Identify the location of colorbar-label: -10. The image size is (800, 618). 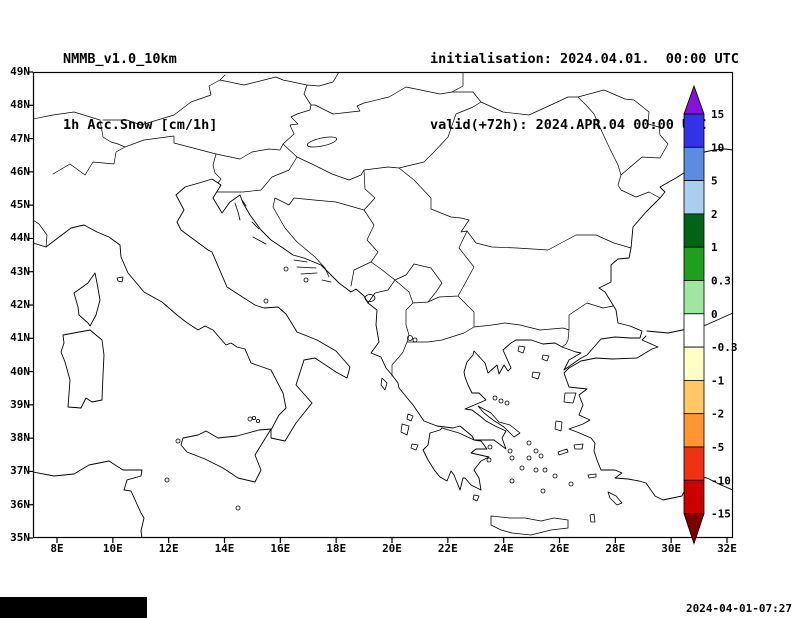
(721, 480).